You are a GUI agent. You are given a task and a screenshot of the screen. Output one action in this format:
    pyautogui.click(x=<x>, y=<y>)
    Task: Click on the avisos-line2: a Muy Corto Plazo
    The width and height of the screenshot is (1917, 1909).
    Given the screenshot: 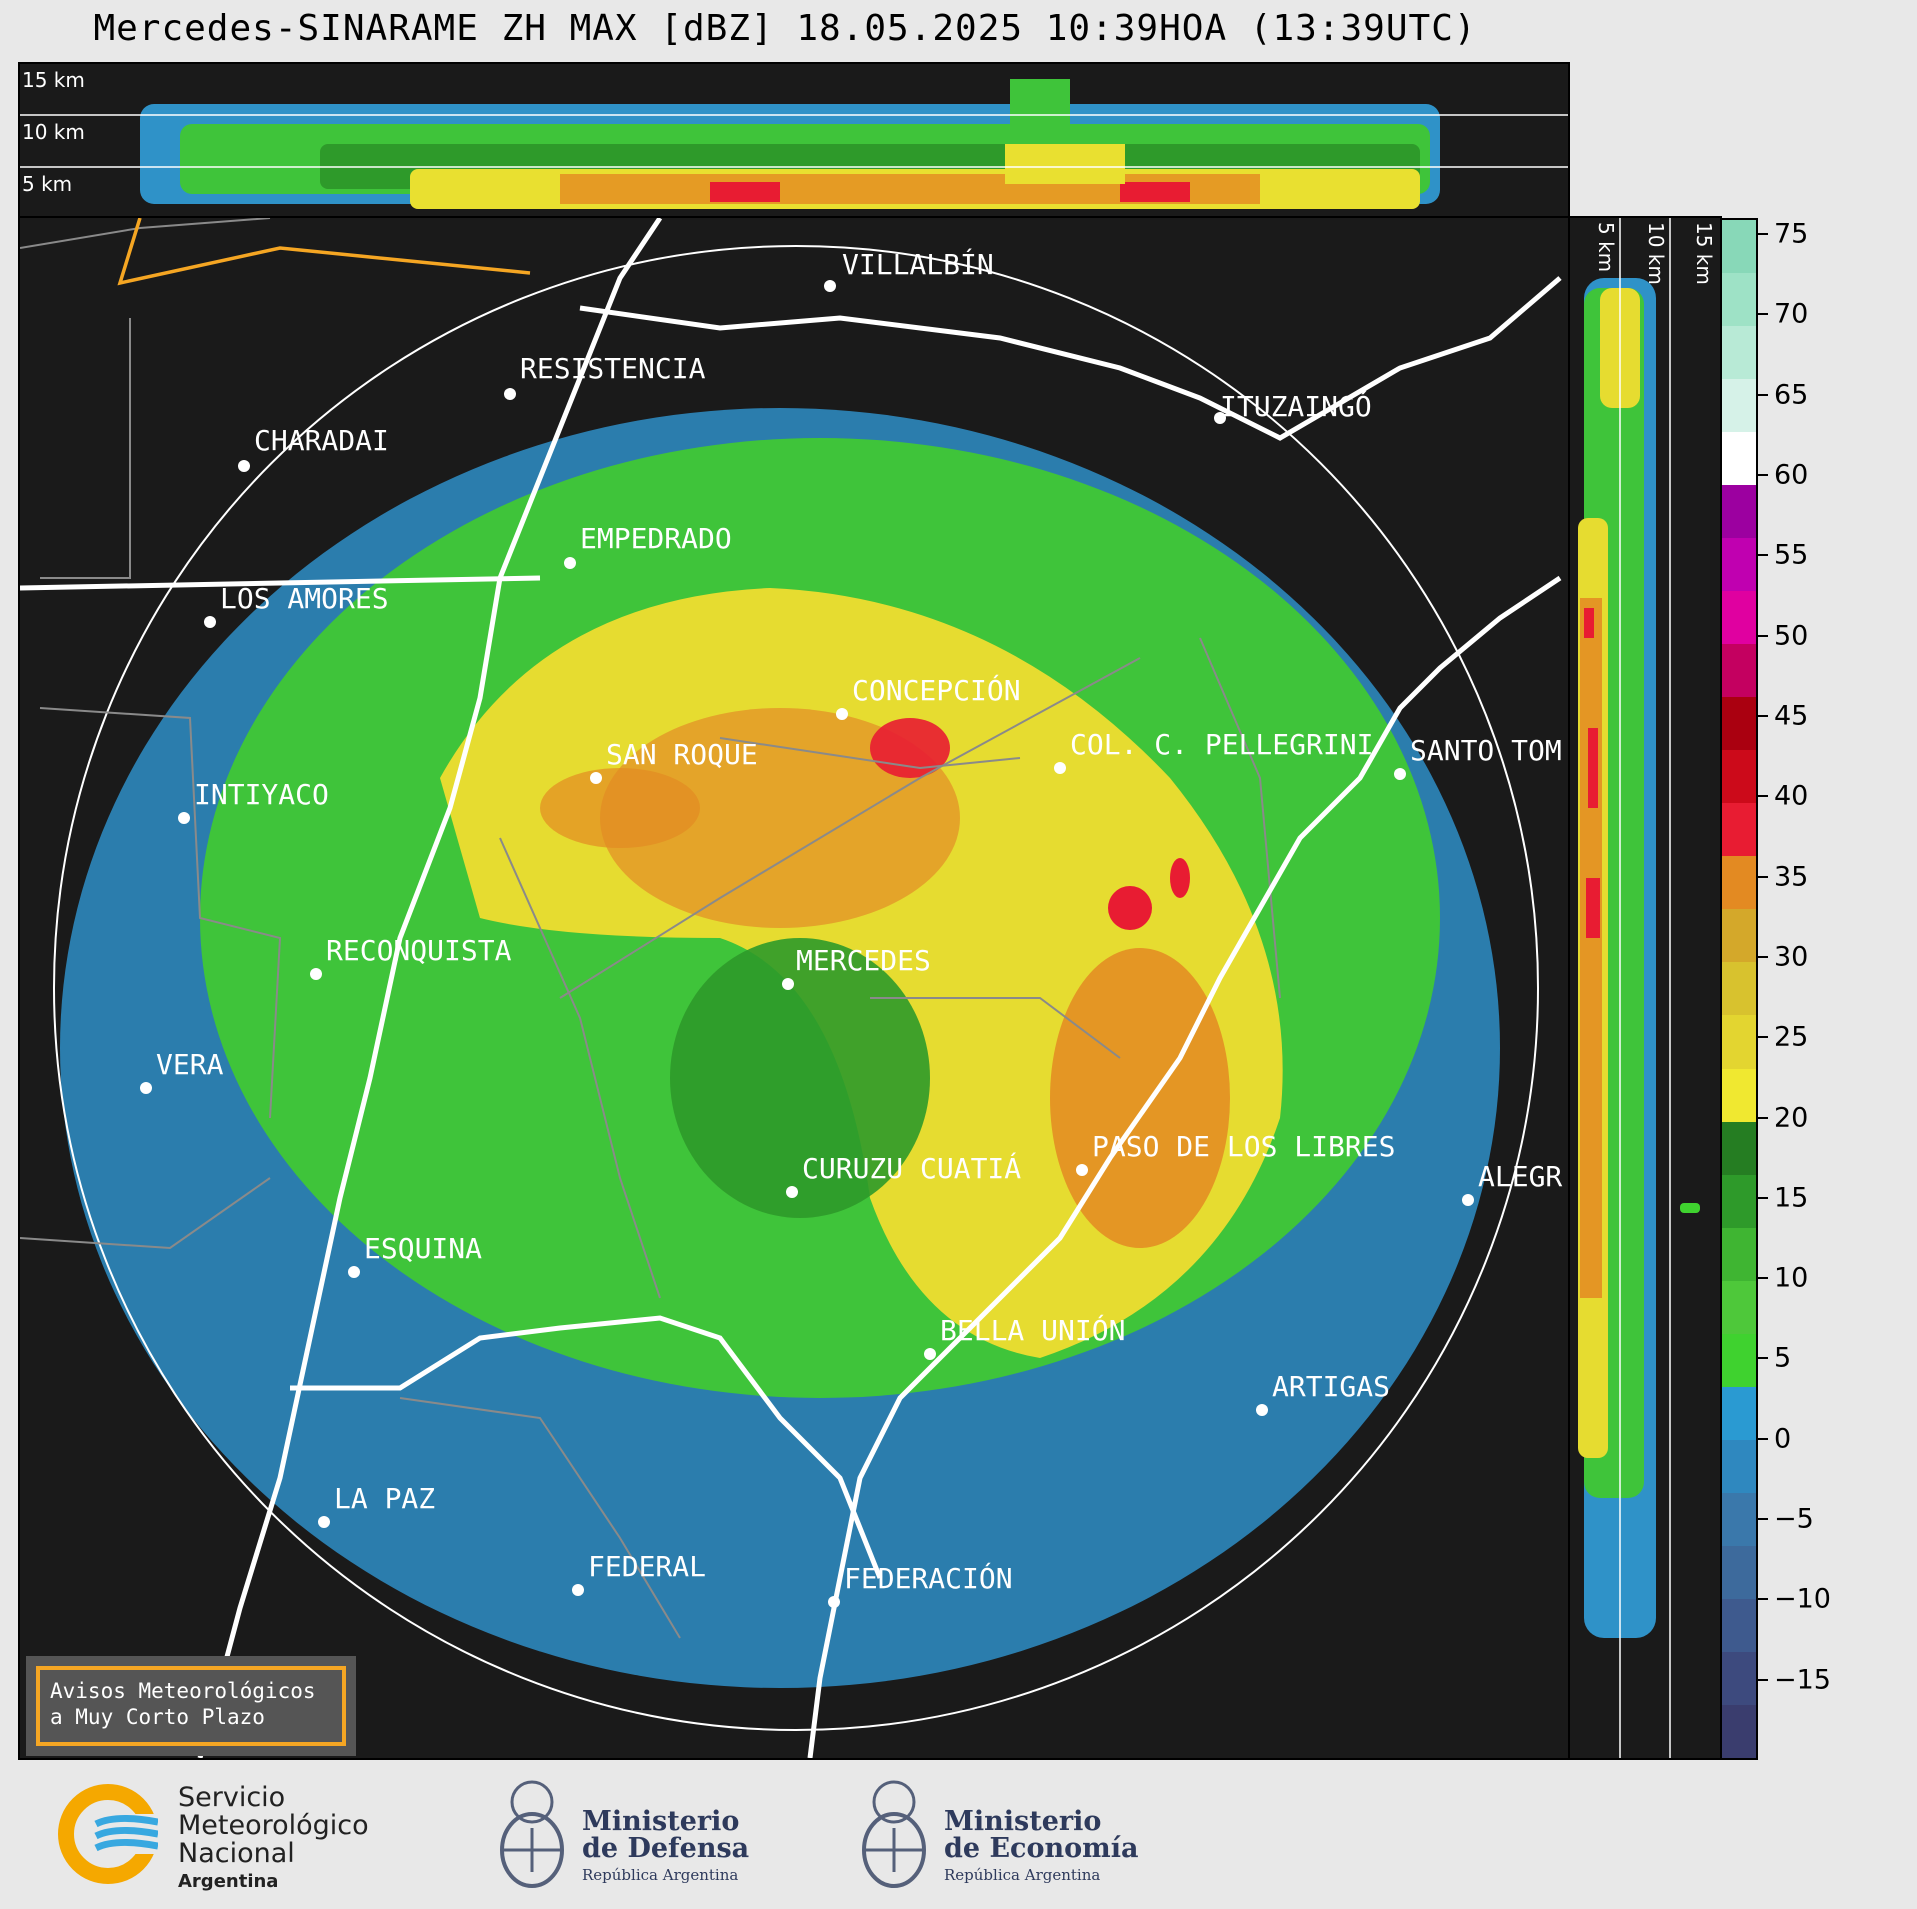 What is the action you would take?
    pyautogui.click(x=157, y=1717)
    